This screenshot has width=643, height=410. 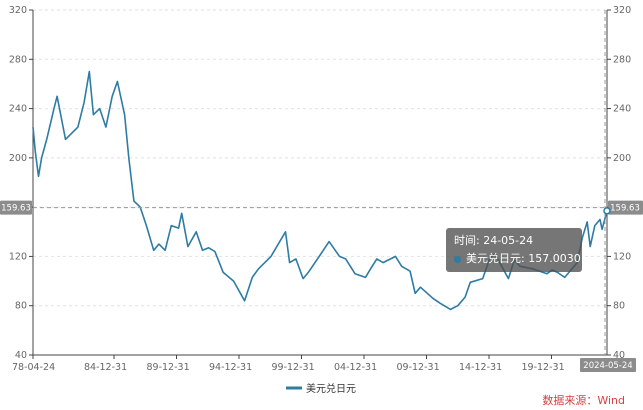 I want to click on x-tick-label: 19-12-31, so click(x=543, y=367).